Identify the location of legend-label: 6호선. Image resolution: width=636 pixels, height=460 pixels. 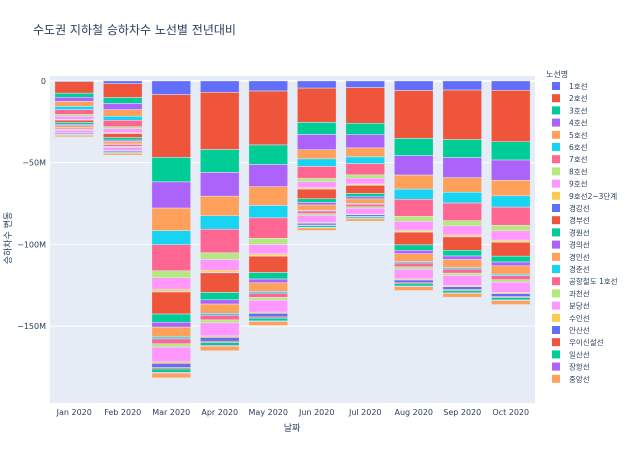
(578, 147).